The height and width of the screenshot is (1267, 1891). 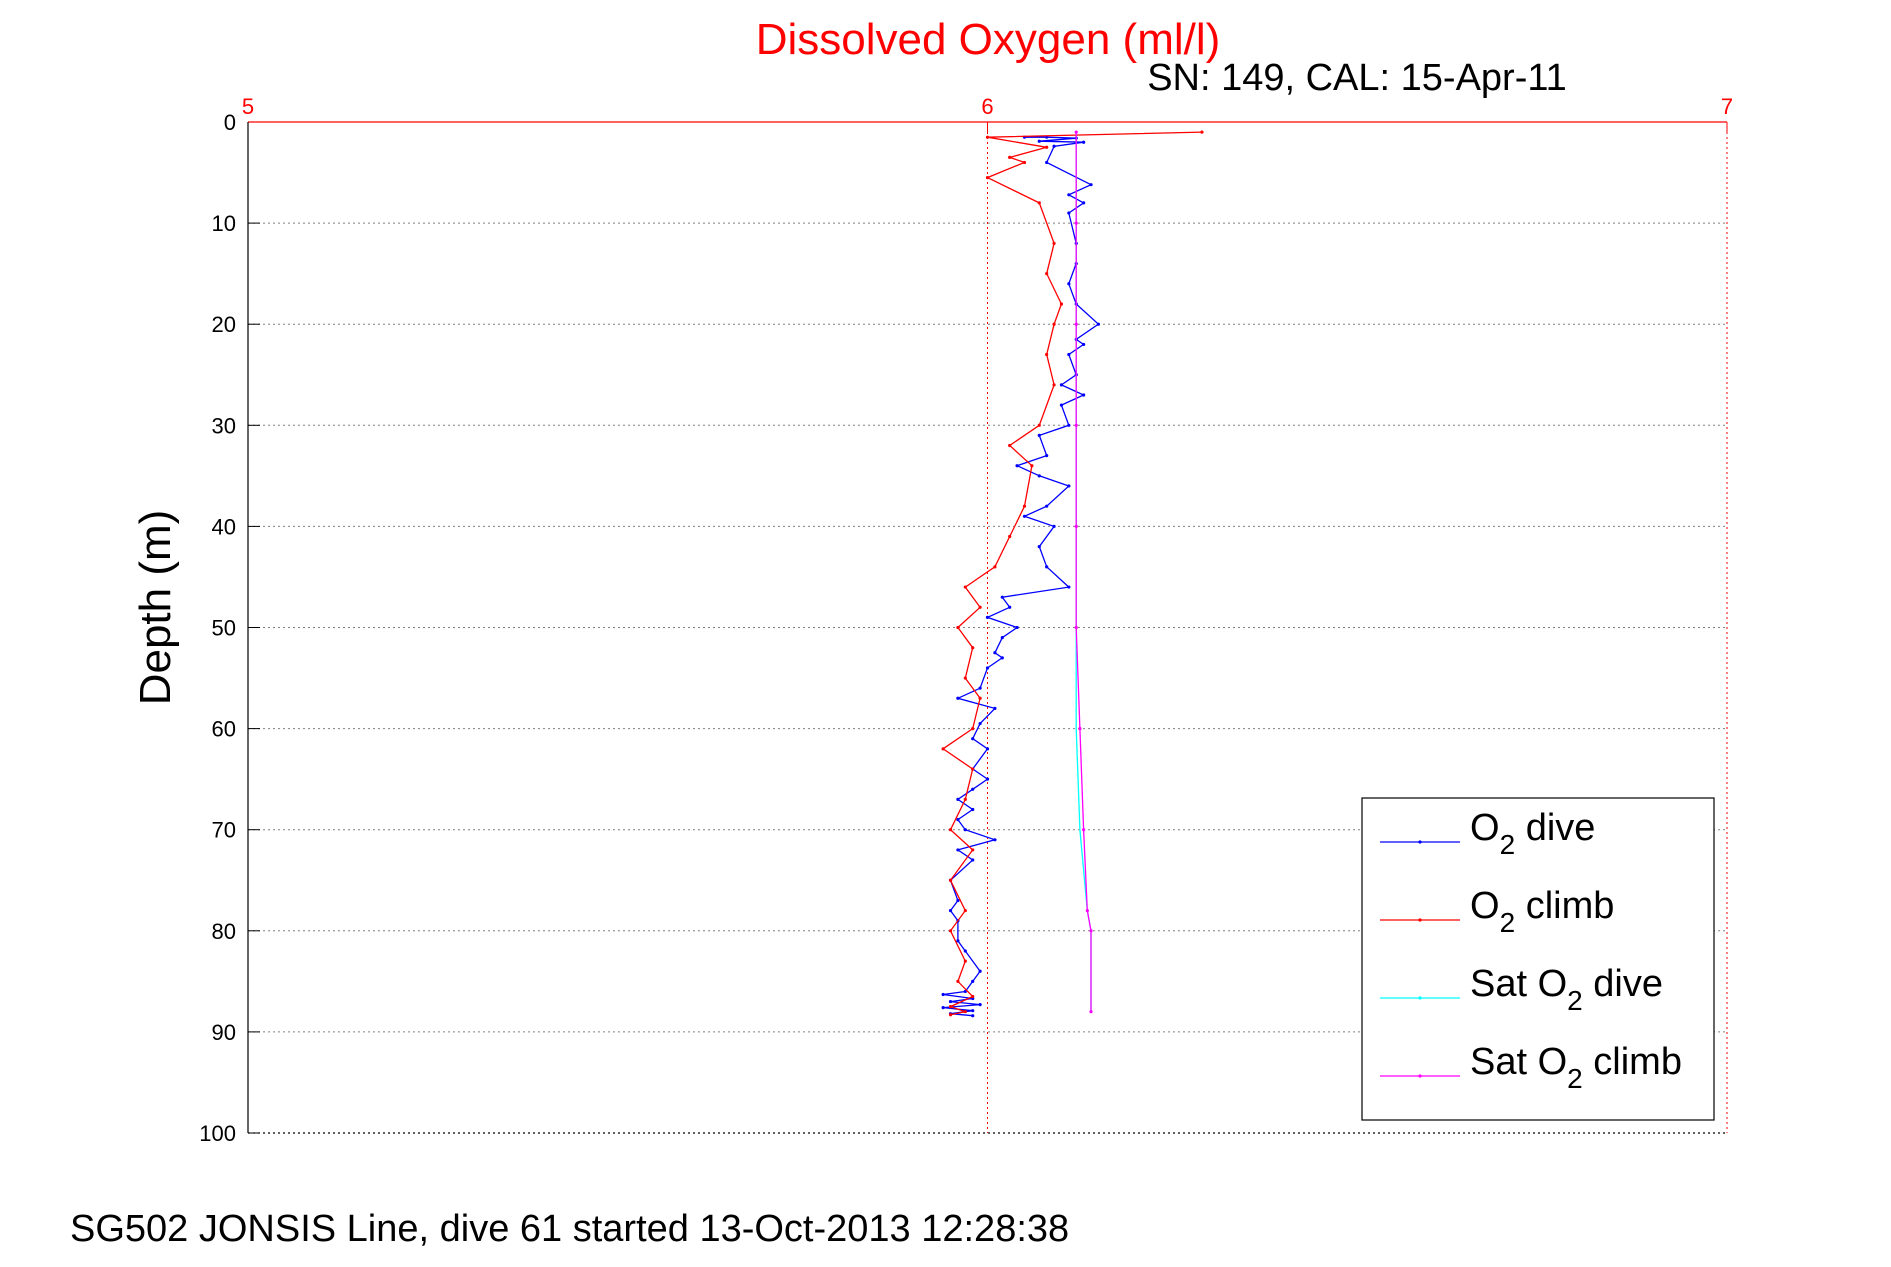 What do you see at coordinates (1566, 989) in the screenshot?
I see `legend-label: Sat O2 dive` at bounding box center [1566, 989].